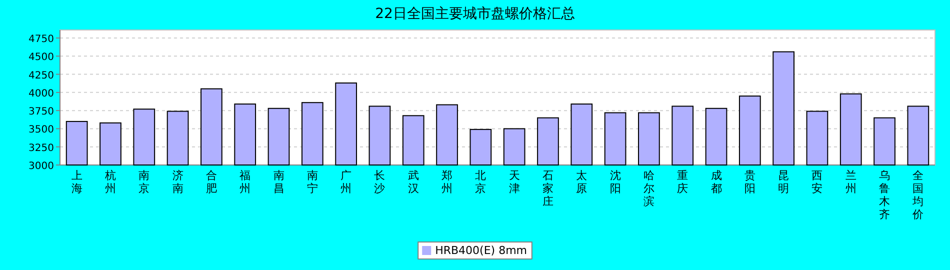  Describe the element at coordinates (615, 182) in the screenshot. I see `x-tick-label: 沈阳` at that location.